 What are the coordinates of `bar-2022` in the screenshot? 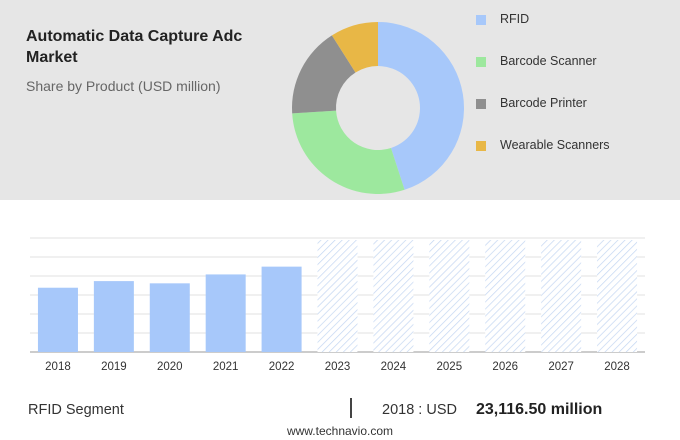 It's located at (281, 309).